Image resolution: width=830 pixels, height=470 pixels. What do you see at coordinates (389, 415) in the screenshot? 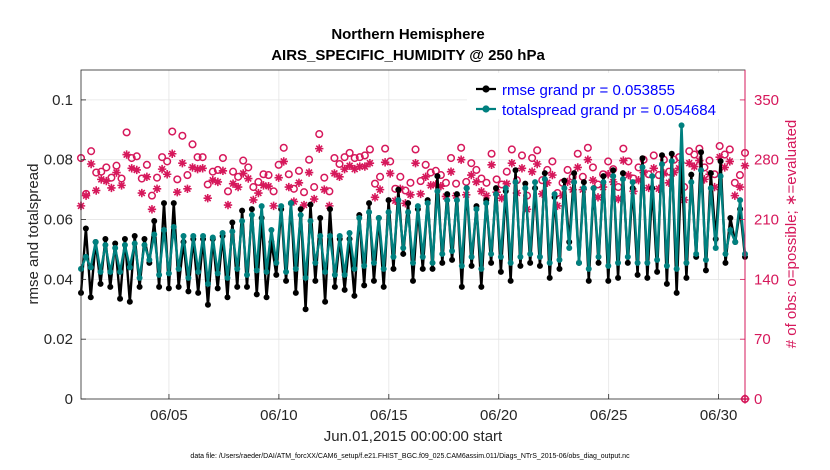
I see `x-tick-label: 06/15` at bounding box center [389, 415].